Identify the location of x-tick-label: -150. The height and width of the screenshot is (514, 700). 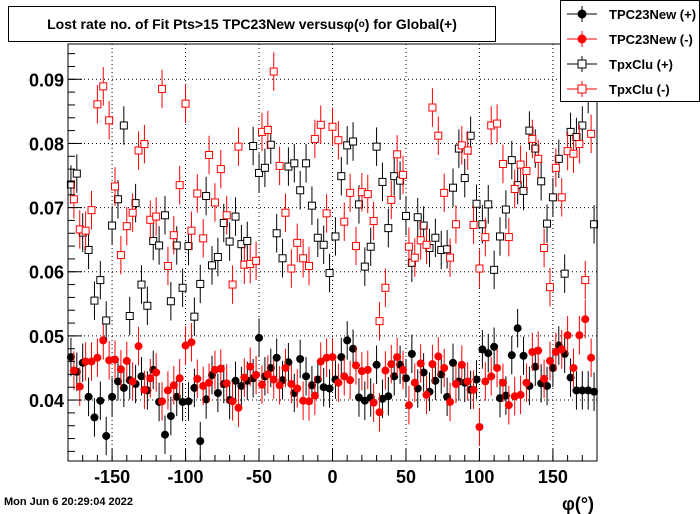
(112, 477).